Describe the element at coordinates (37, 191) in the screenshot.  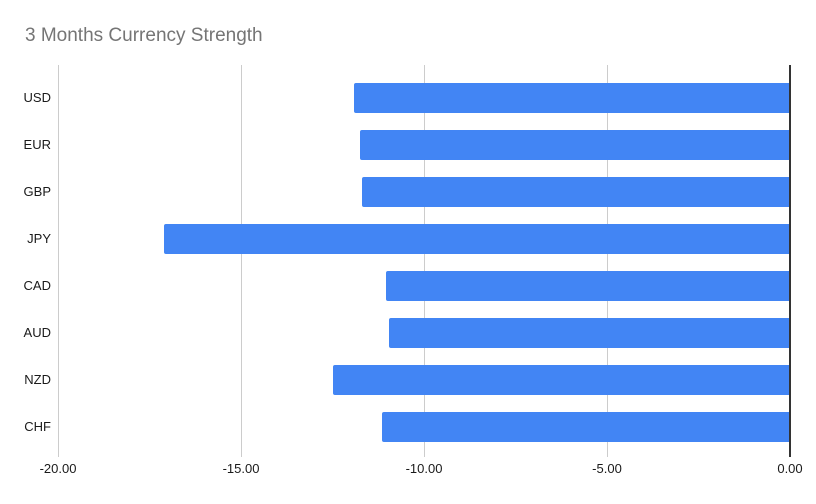
I see `y-axis-label-gbp: GBP` at that location.